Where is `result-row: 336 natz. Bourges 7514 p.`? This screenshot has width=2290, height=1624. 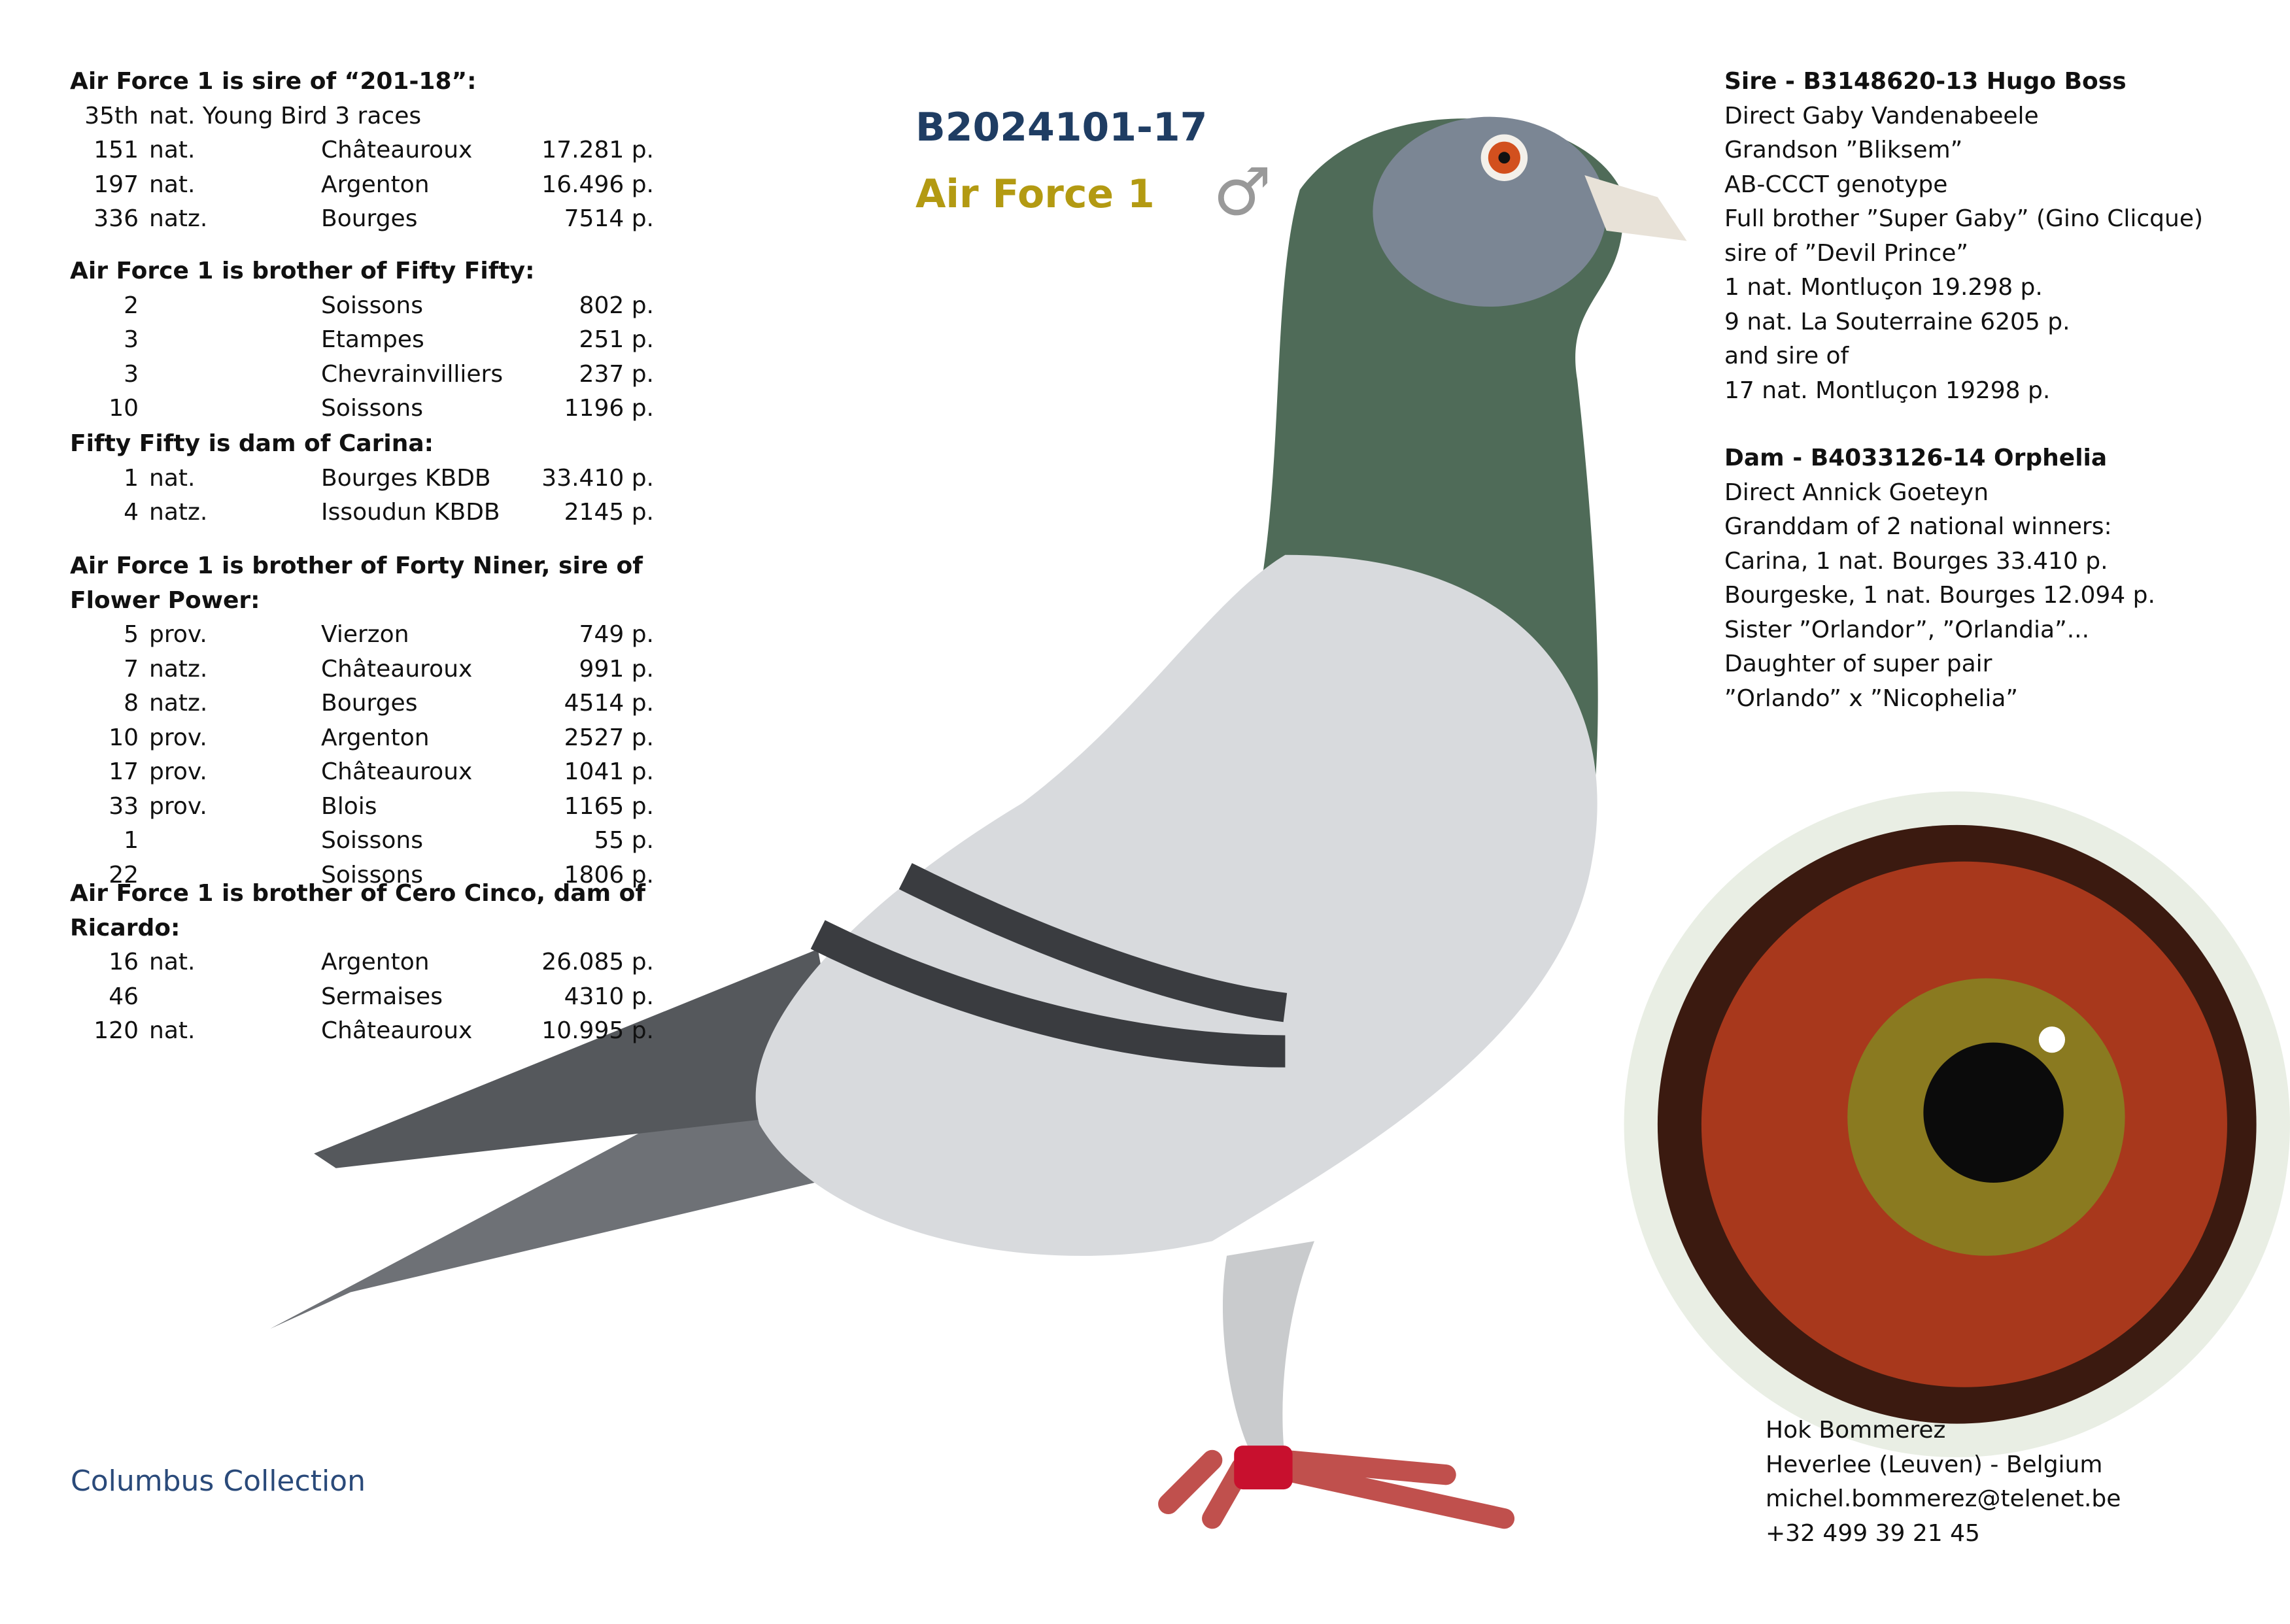 result-row: 336 natz. Bourges 7514 p. is located at coordinates (362, 219).